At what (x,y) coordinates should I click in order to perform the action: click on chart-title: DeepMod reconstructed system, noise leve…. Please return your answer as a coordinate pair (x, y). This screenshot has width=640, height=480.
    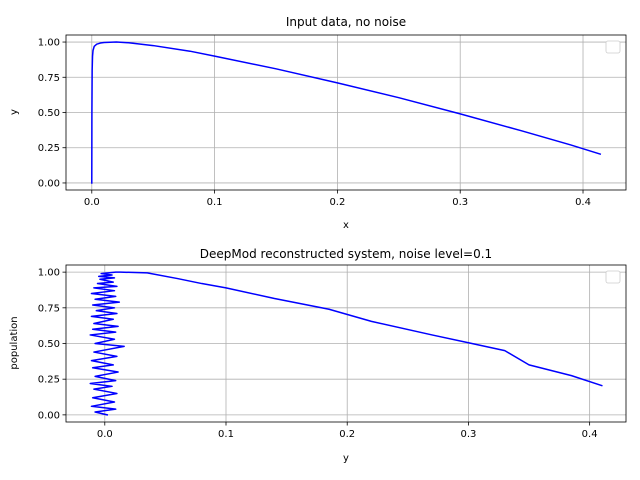
    Looking at the image, I should click on (346, 254).